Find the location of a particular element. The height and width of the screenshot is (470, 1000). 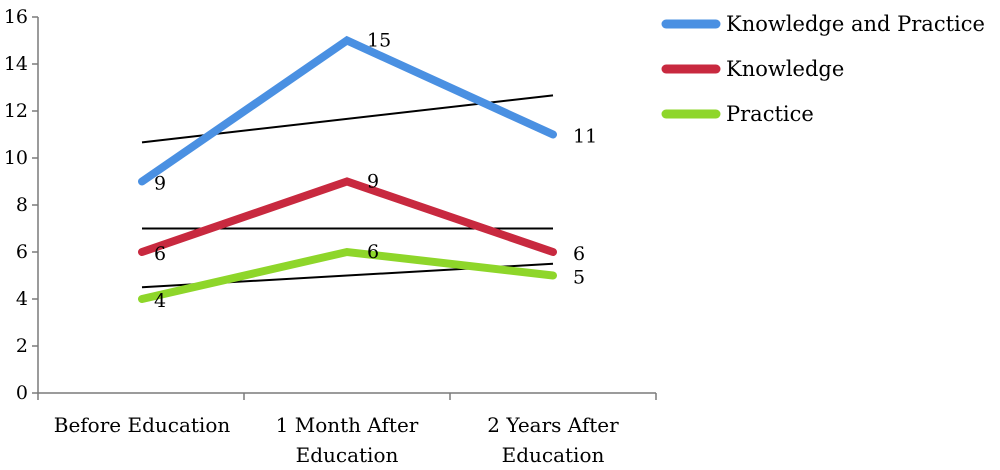

x-category-label: 1 Month After Education is located at coordinates (347, 440).